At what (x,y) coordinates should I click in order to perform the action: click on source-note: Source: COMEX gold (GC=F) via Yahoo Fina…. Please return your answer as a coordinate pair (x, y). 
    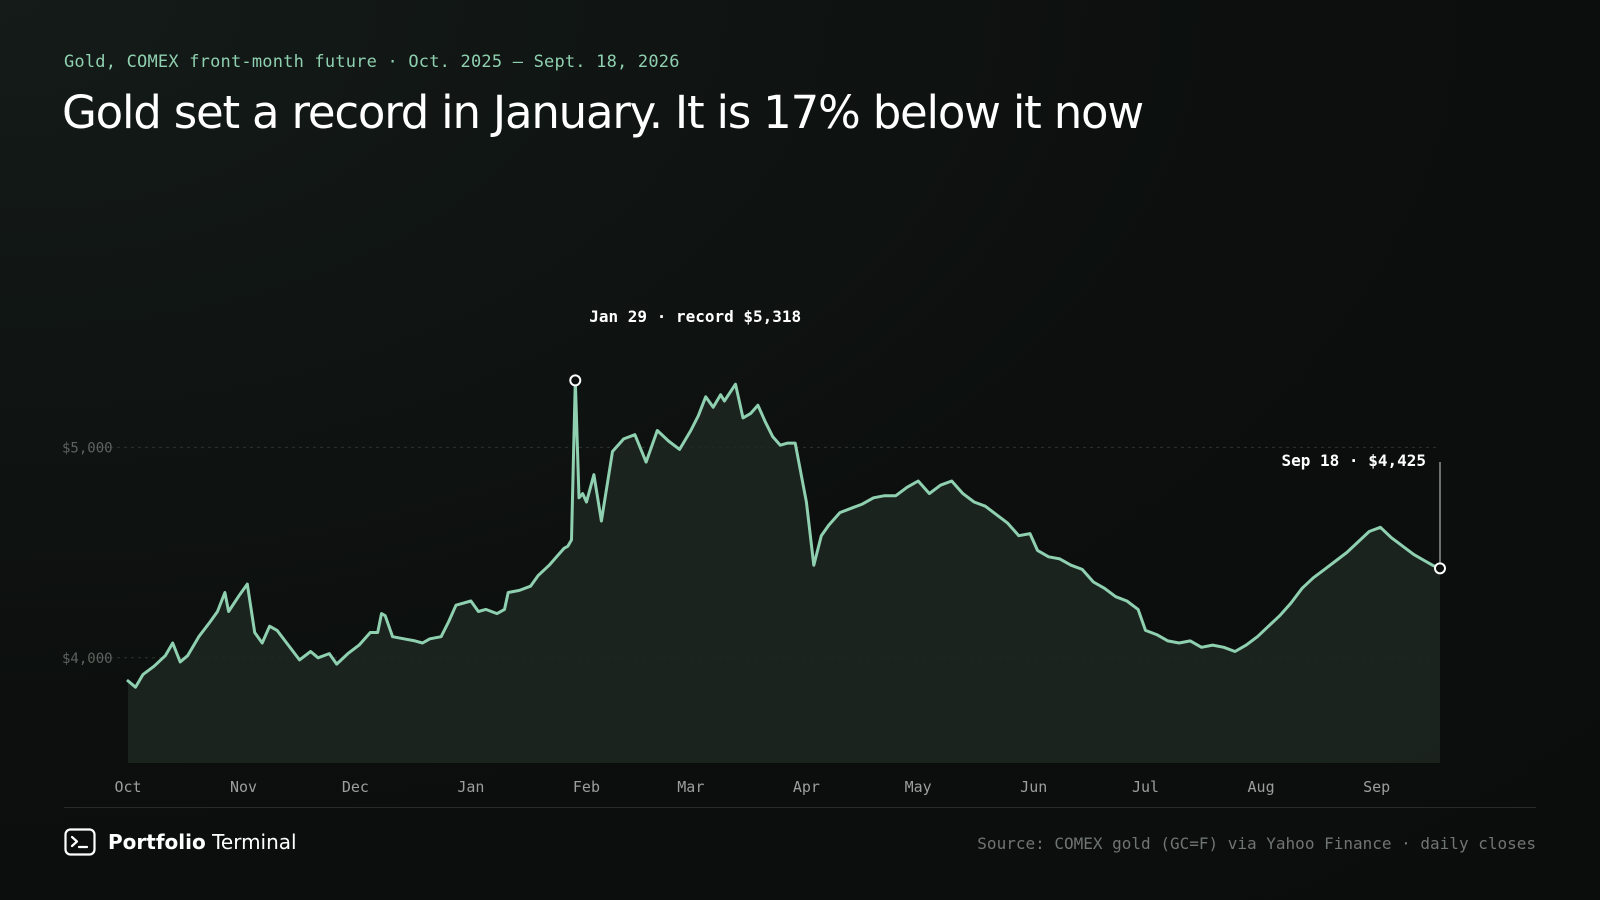
    Looking at the image, I should click on (1256, 843).